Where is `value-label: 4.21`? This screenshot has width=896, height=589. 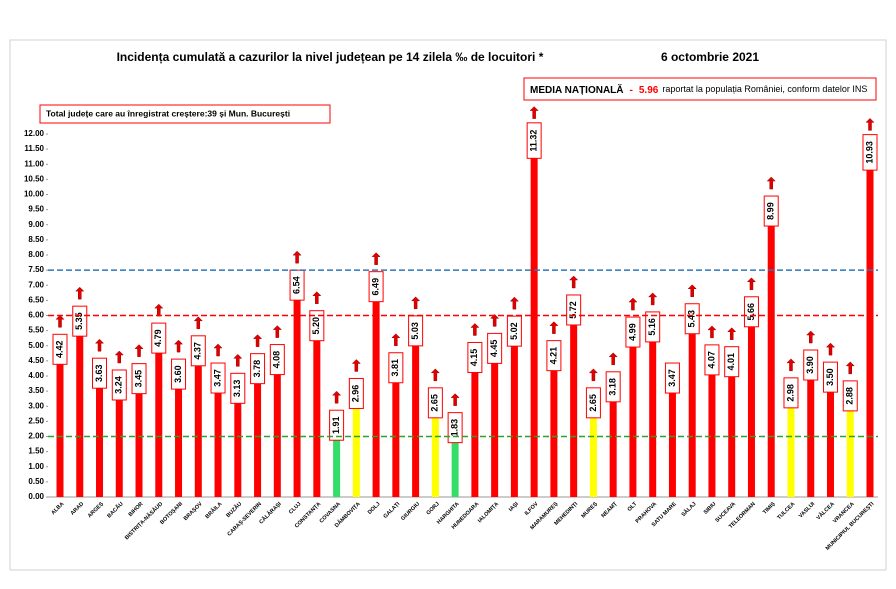 value-label: 4.21 is located at coordinates (553, 356).